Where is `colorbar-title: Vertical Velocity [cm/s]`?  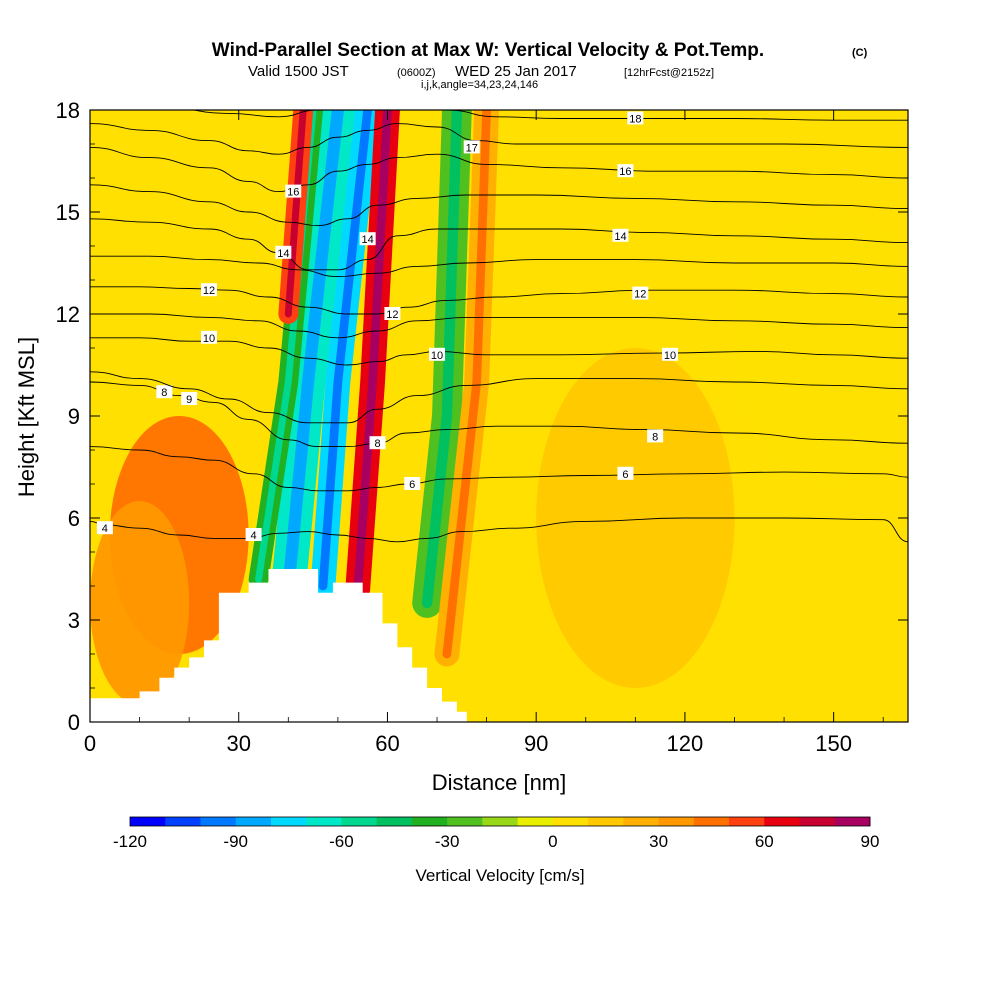 colorbar-title: Vertical Velocity [cm/s] is located at coordinates (499, 875).